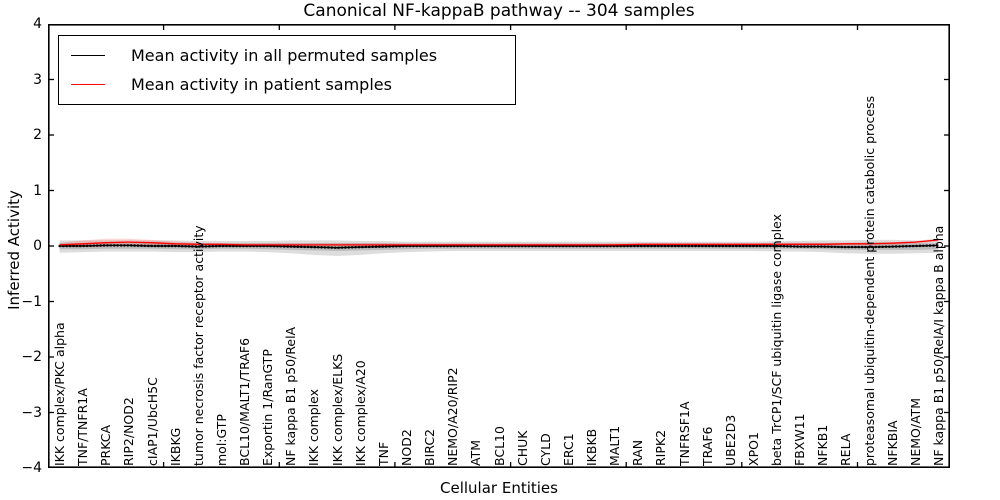 This screenshot has width=1000, height=500. What do you see at coordinates (383, 453) in the screenshot?
I see `x-category-label: TNF` at bounding box center [383, 453].